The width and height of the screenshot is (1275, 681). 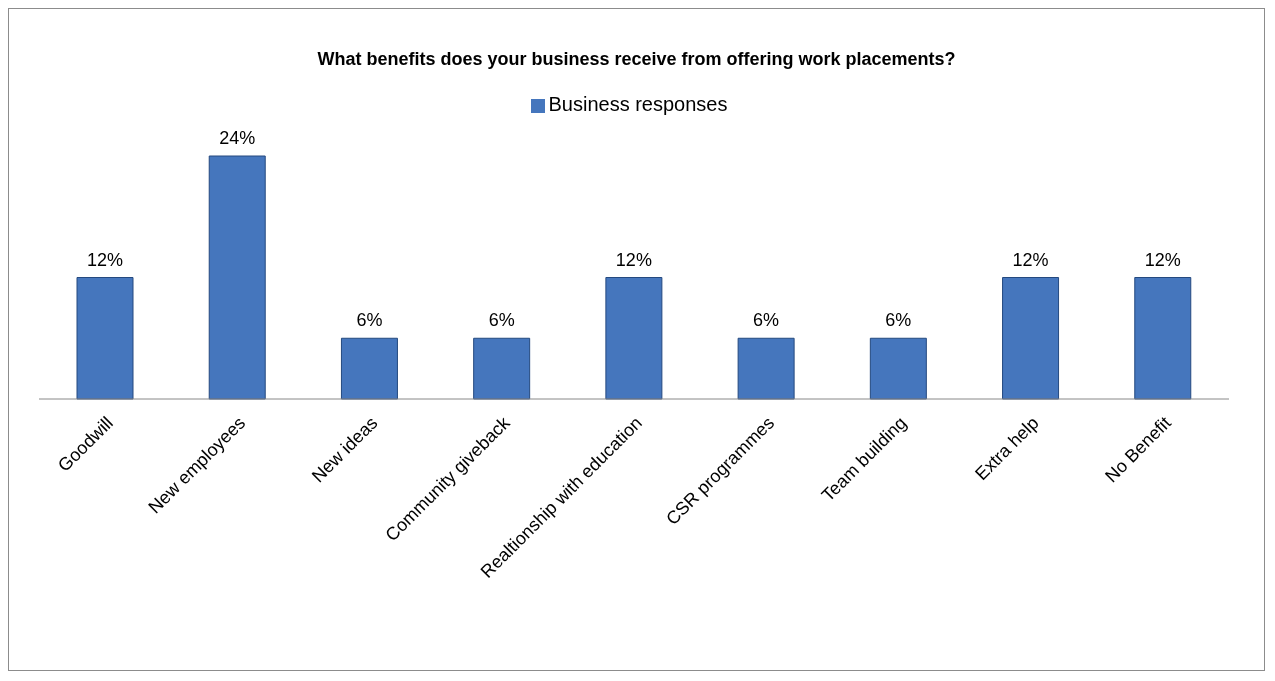 I want to click on legend-label: Business responses, so click(x=638, y=104).